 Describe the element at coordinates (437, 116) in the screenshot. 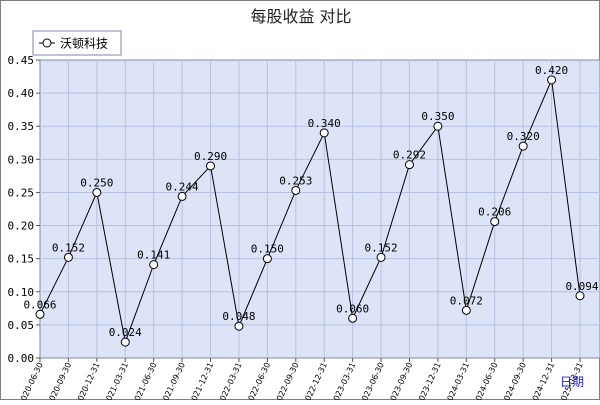

I see `data-label: 0.350` at that location.